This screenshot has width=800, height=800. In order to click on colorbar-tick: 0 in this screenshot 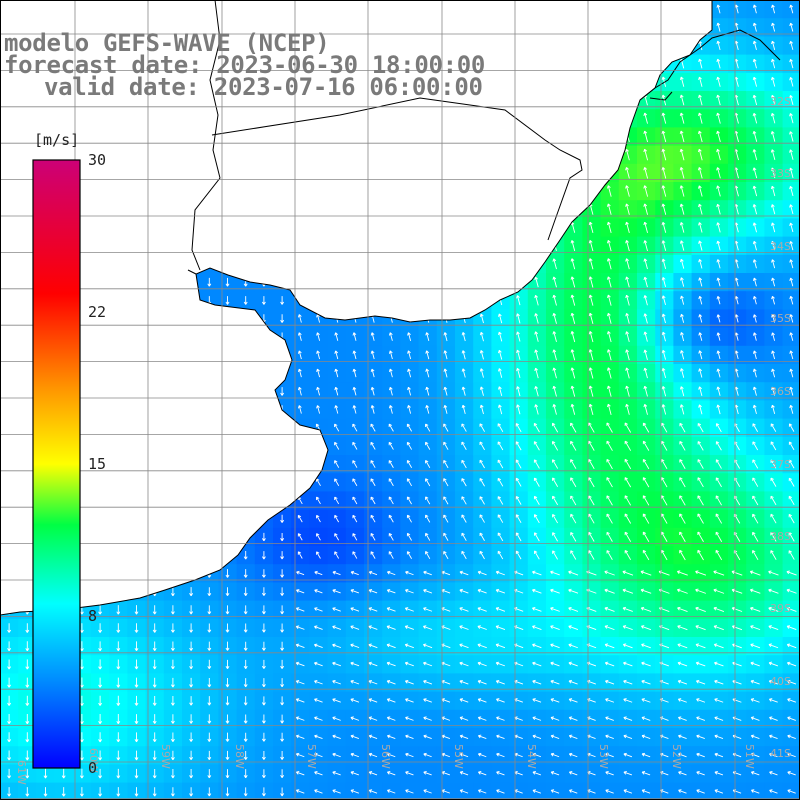, I will do `click(93, 768)`.